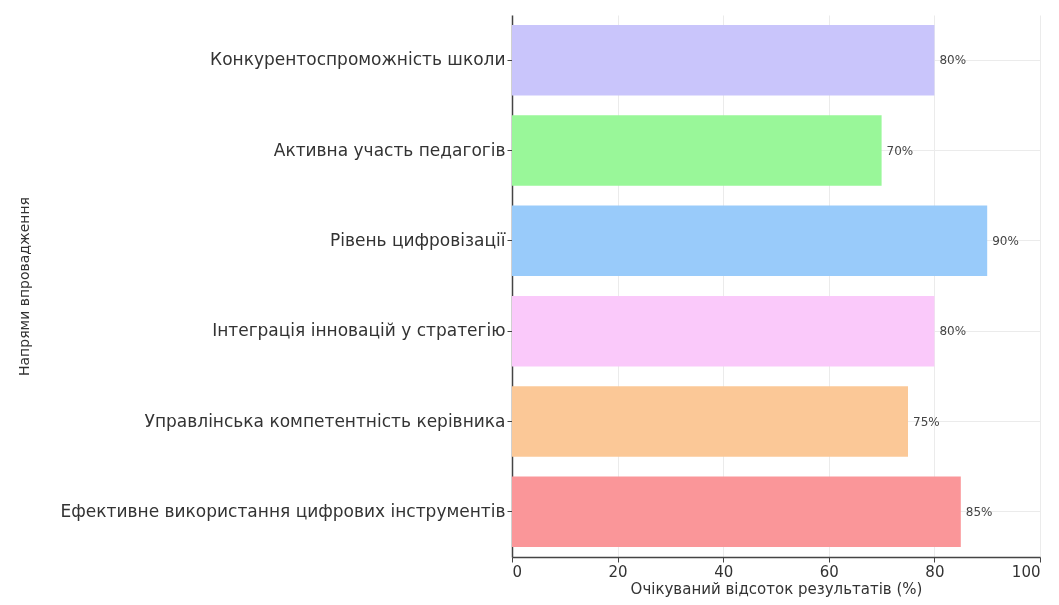 This screenshot has height=605, width=1059. I want to click on x-tick-label: 80, so click(935, 571).